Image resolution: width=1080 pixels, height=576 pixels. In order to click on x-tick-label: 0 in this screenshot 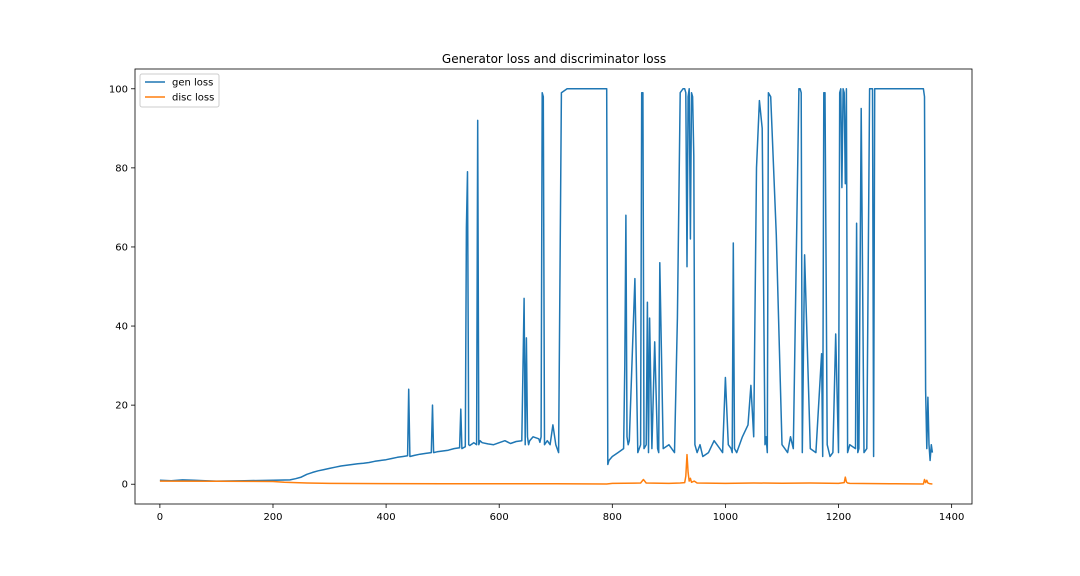, I will do `click(160, 517)`.